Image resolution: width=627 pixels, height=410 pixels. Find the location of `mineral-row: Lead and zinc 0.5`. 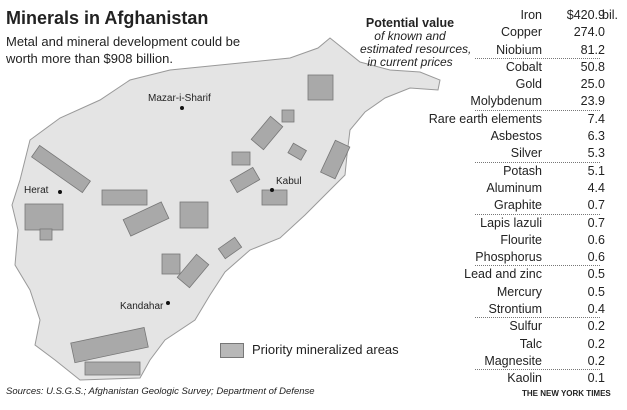

mineral-row: Lead and zinc 0.5 is located at coordinates (482, 274).